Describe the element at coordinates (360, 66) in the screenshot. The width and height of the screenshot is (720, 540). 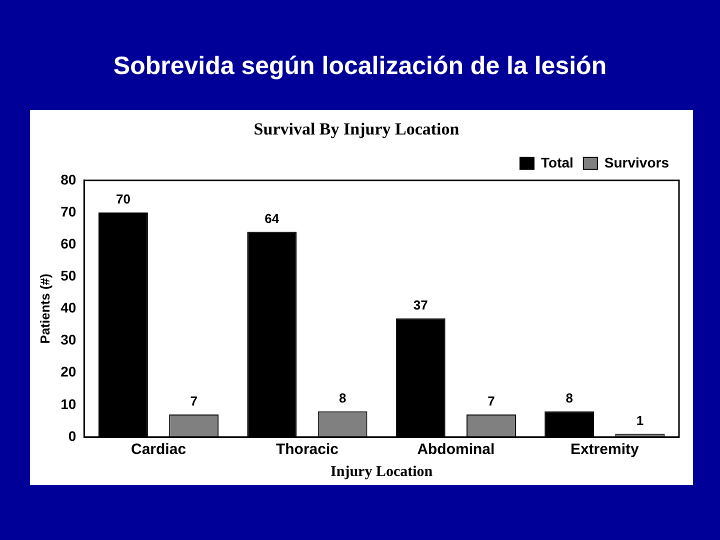
I see `chart-title: Sobrevida según localización de la lesión` at that location.